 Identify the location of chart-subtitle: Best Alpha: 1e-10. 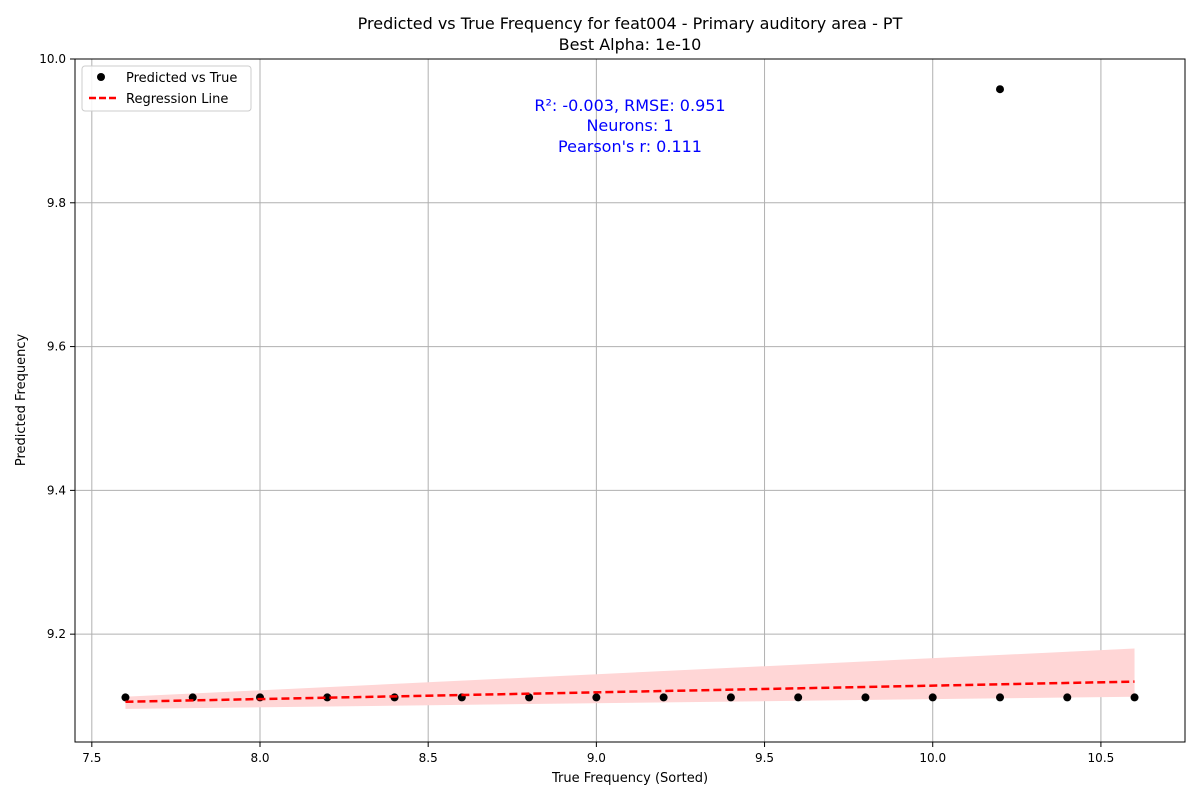
(630, 44).